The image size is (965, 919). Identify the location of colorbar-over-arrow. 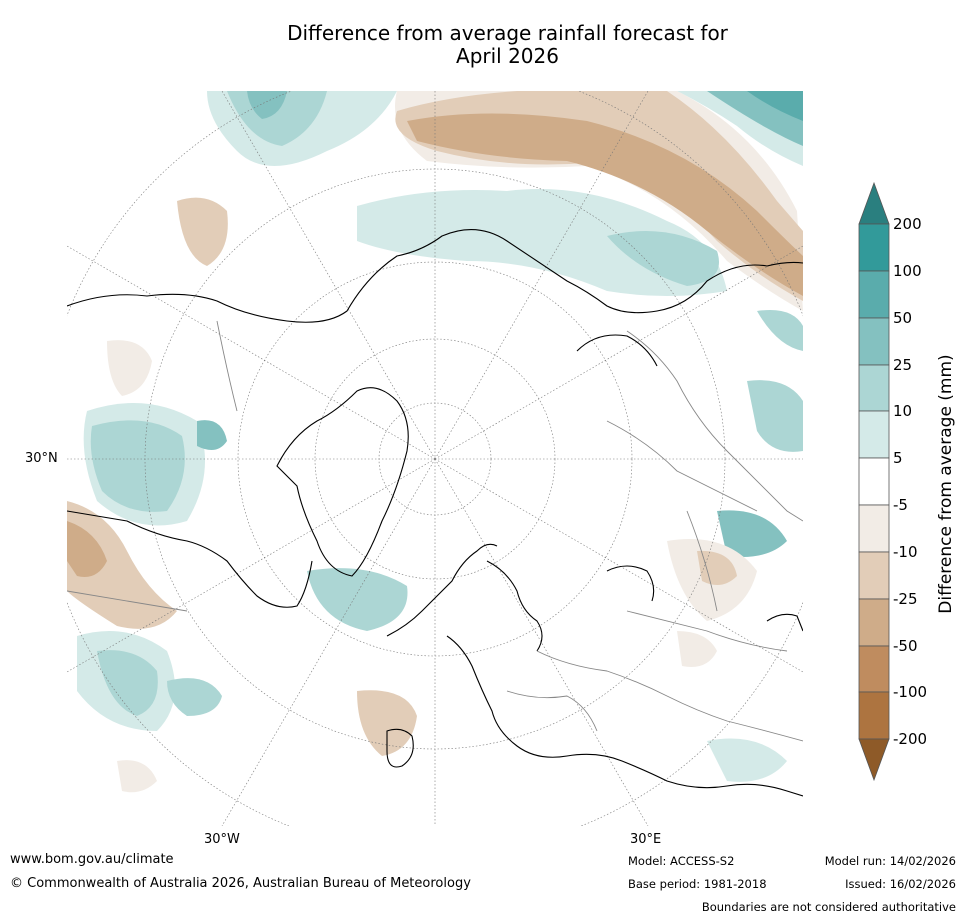
(874, 203).